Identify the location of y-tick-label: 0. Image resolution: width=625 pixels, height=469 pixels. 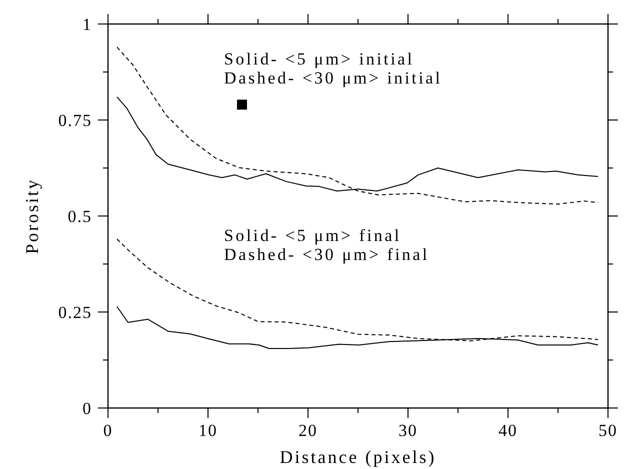
(87, 408).